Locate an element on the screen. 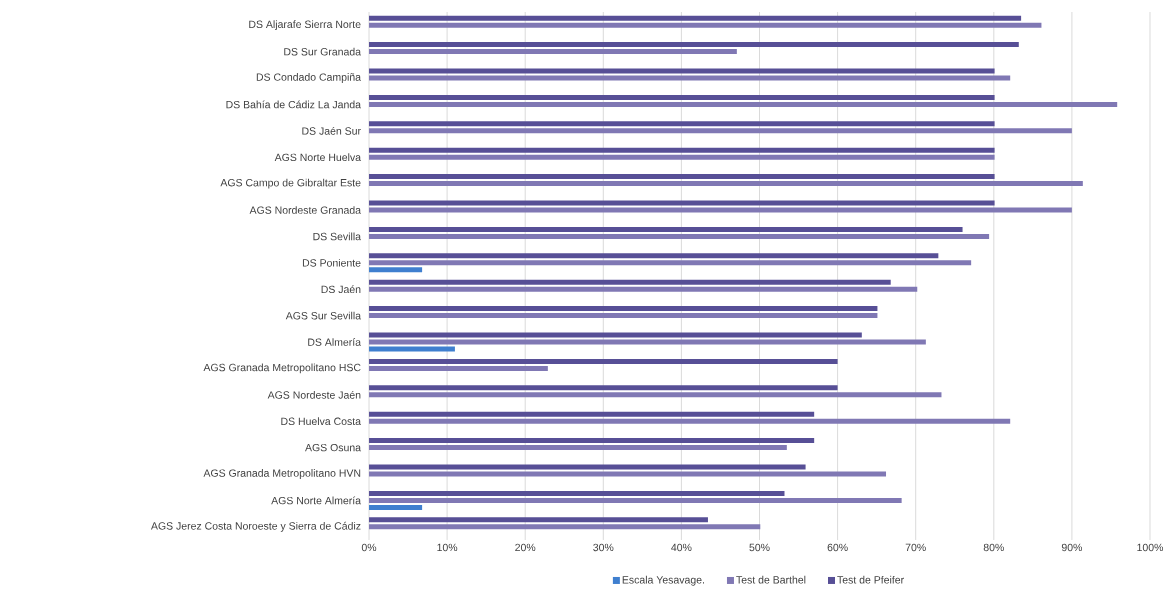  y-tick-label: DS Aljarafe Sierra Norte is located at coordinates (305, 25).